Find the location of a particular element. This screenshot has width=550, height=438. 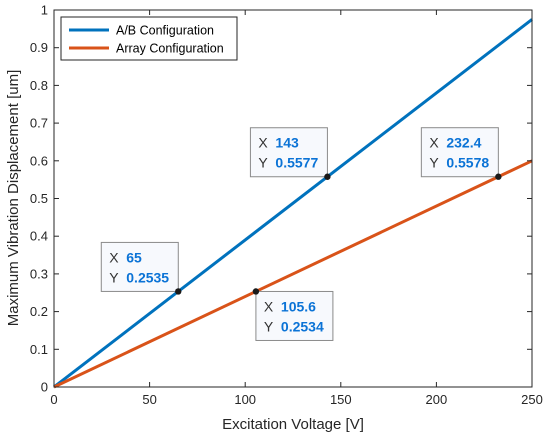

x-tick-label: 0 is located at coordinates (53, 399).